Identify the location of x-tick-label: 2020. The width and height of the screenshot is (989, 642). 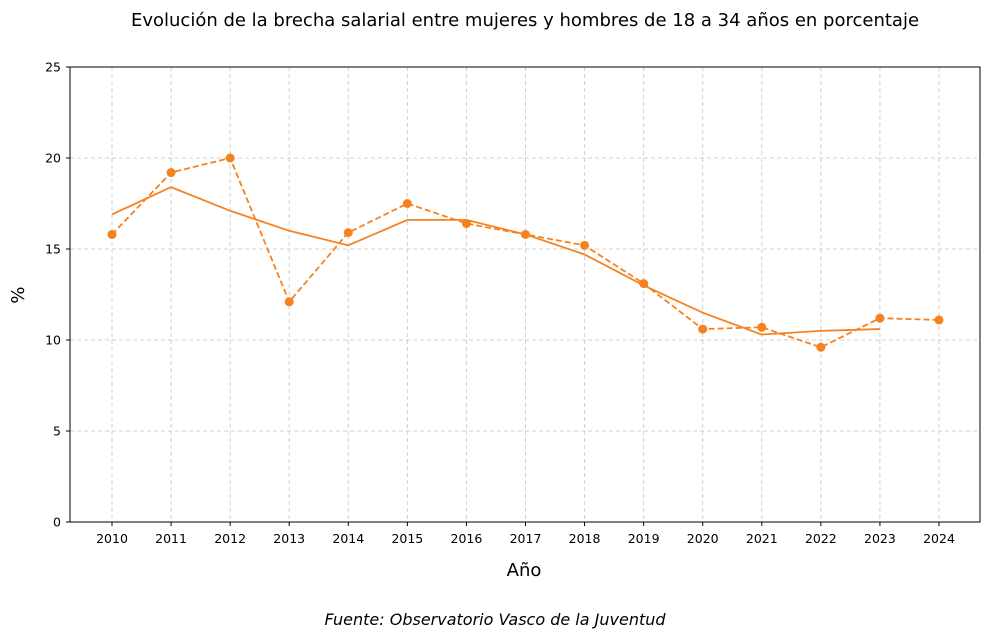
(703, 538).